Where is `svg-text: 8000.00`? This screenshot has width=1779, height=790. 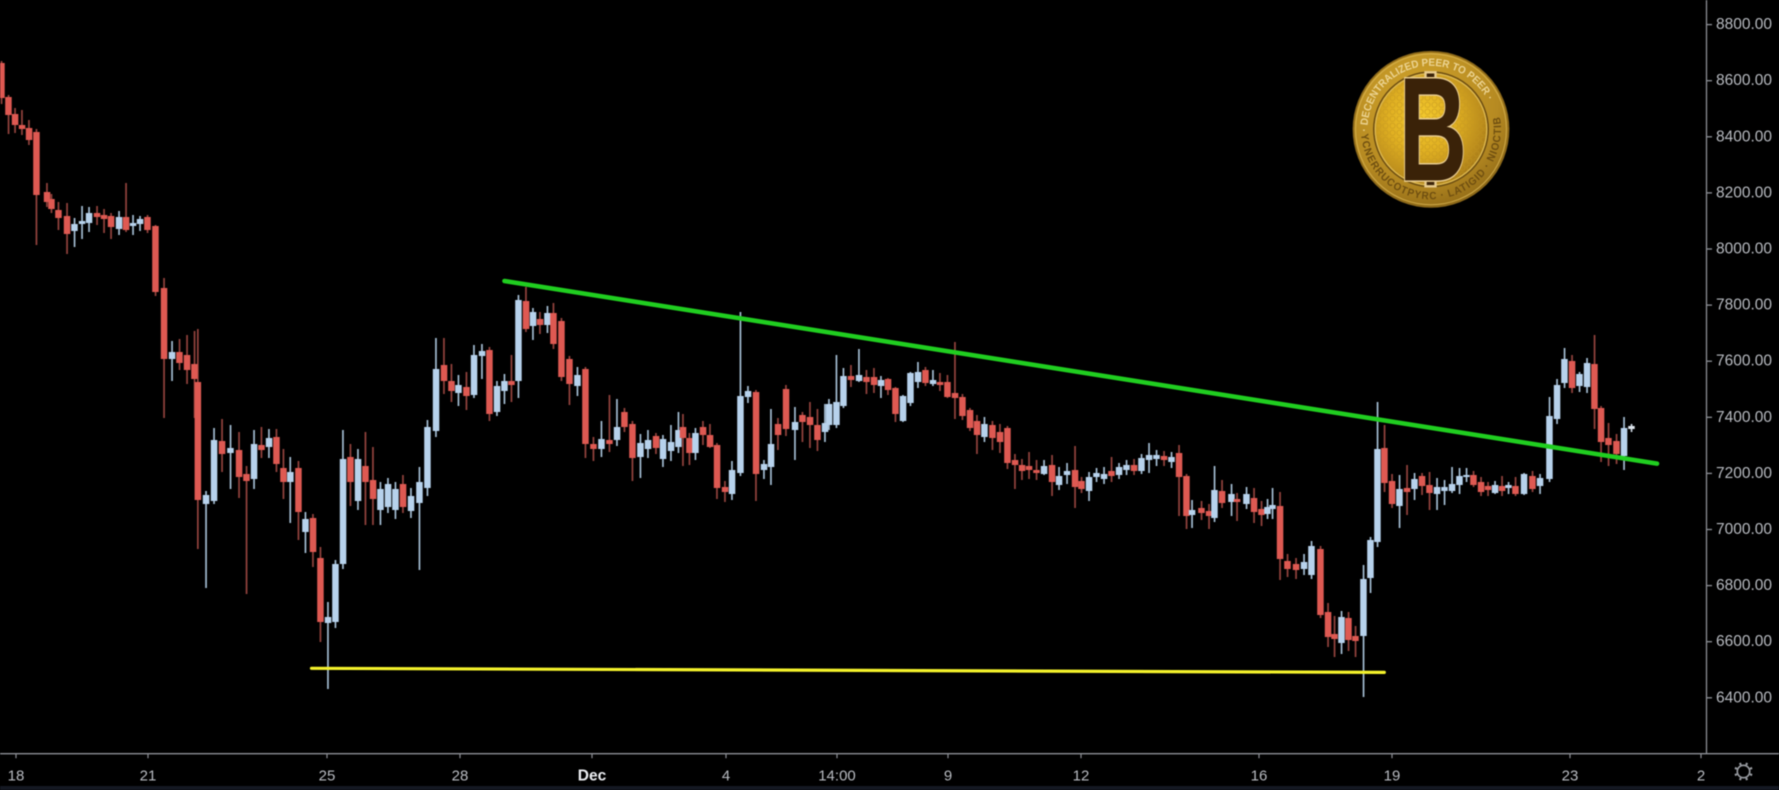 svg-text: 8000.00 is located at coordinates (1744, 249).